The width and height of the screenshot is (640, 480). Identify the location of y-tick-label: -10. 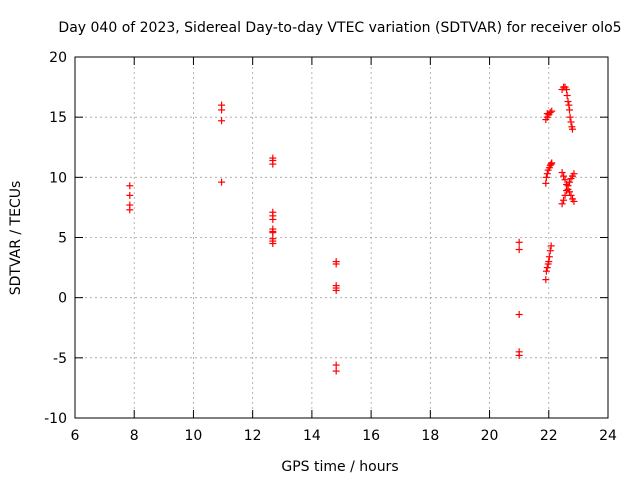
(55, 419).